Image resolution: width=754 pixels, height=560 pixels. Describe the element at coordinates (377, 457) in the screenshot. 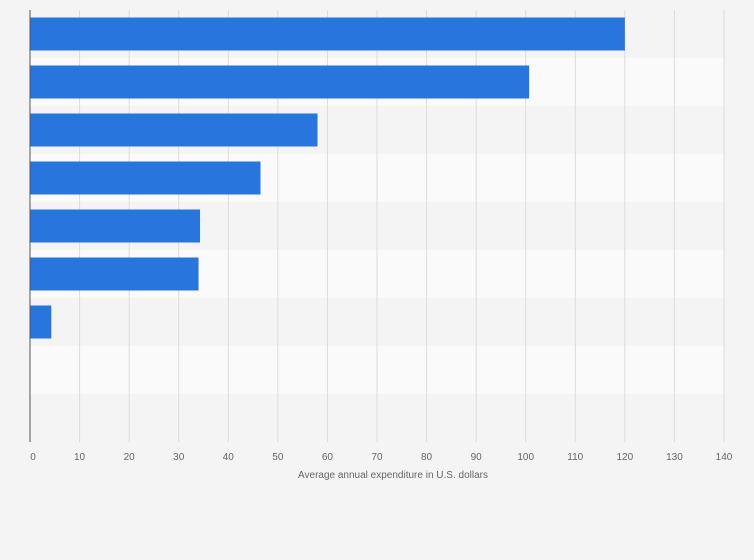

I see `x-tick-label: 70` at that location.